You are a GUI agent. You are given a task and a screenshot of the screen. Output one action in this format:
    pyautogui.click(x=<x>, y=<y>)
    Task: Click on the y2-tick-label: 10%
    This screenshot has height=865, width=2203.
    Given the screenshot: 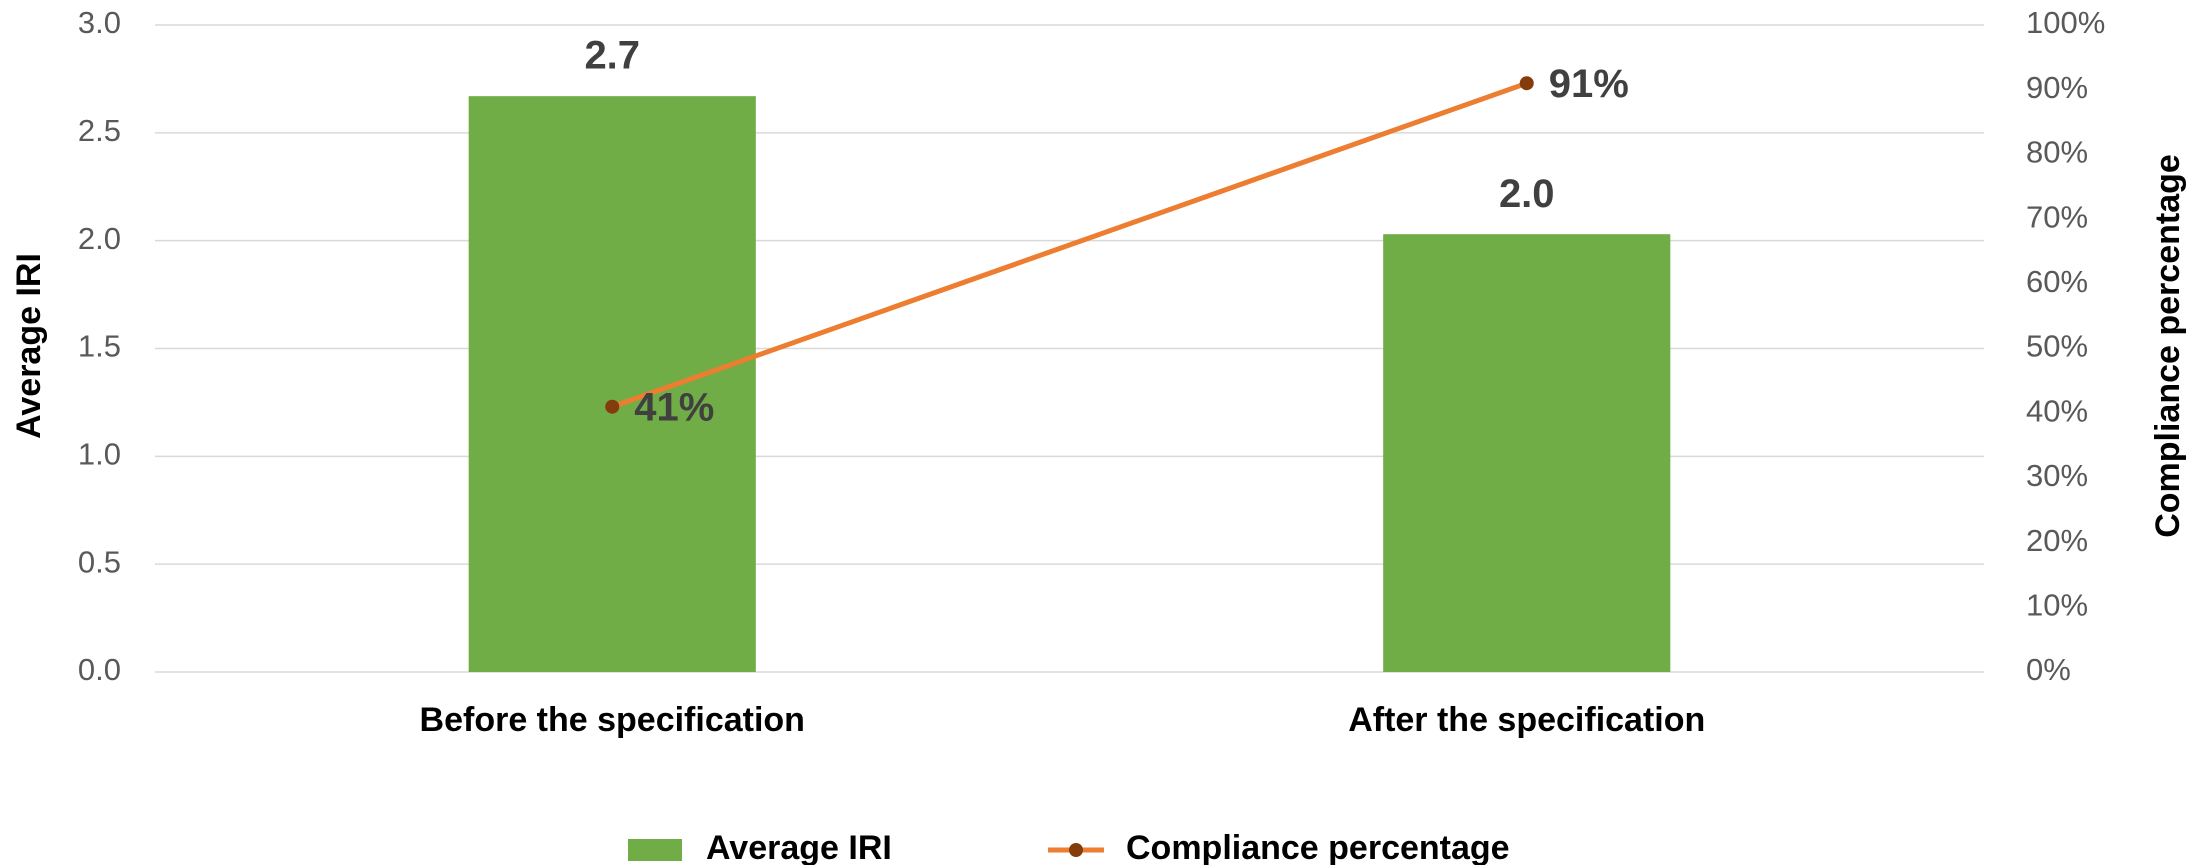 What is the action you would take?
    pyautogui.click(x=2057, y=604)
    